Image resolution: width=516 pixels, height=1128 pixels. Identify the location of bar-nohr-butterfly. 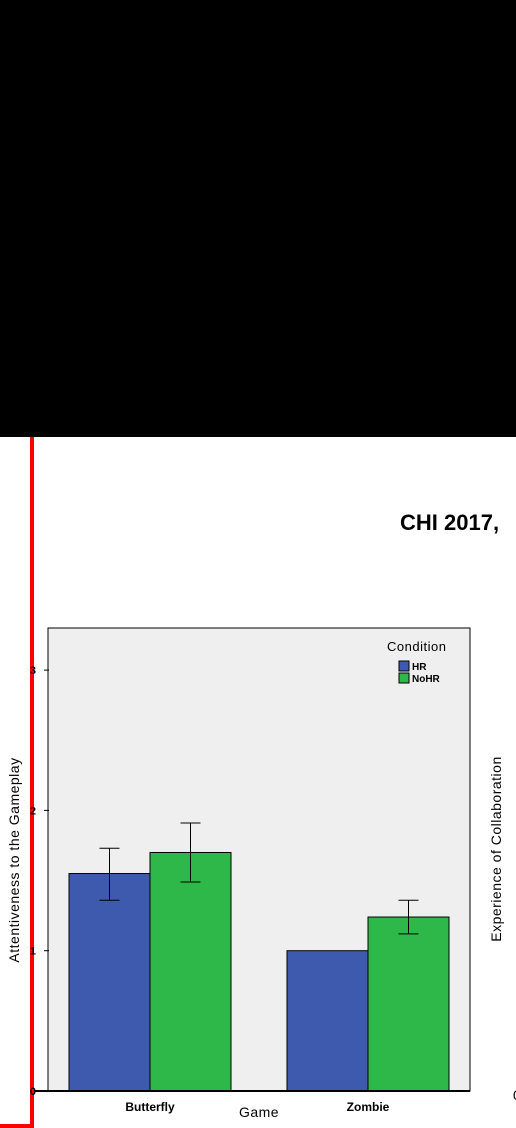
(190, 971).